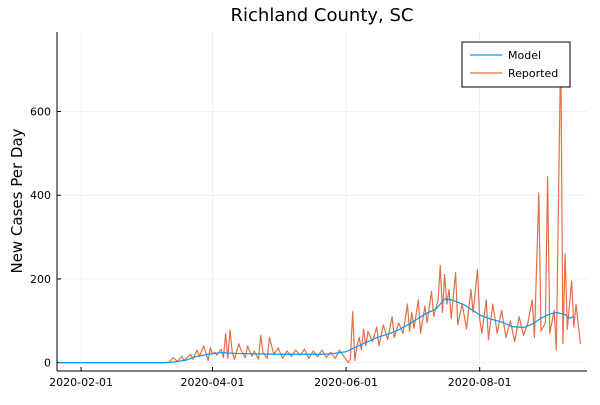 The image size is (600, 405). I want to click on y-tick-label: 0, so click(47, 363).